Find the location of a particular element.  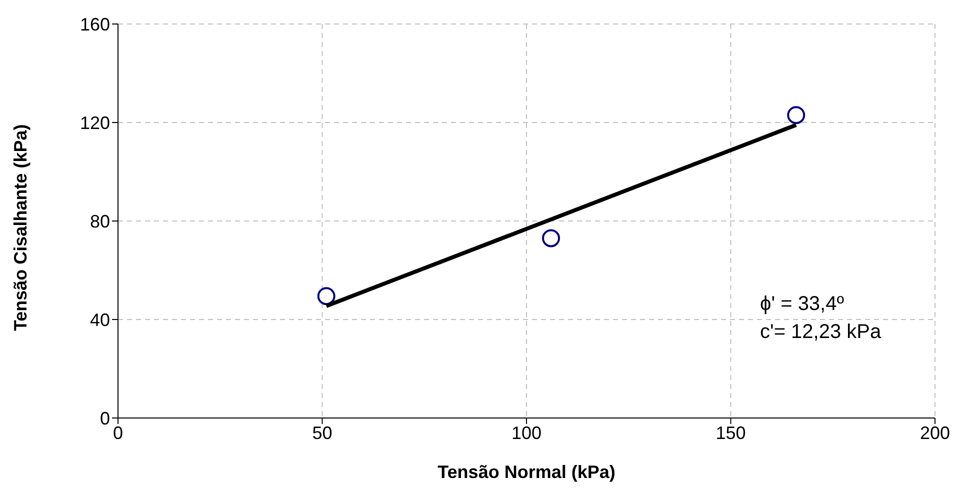

annotation: ϕ' = 33,4º is located at coordinates (803, 304).